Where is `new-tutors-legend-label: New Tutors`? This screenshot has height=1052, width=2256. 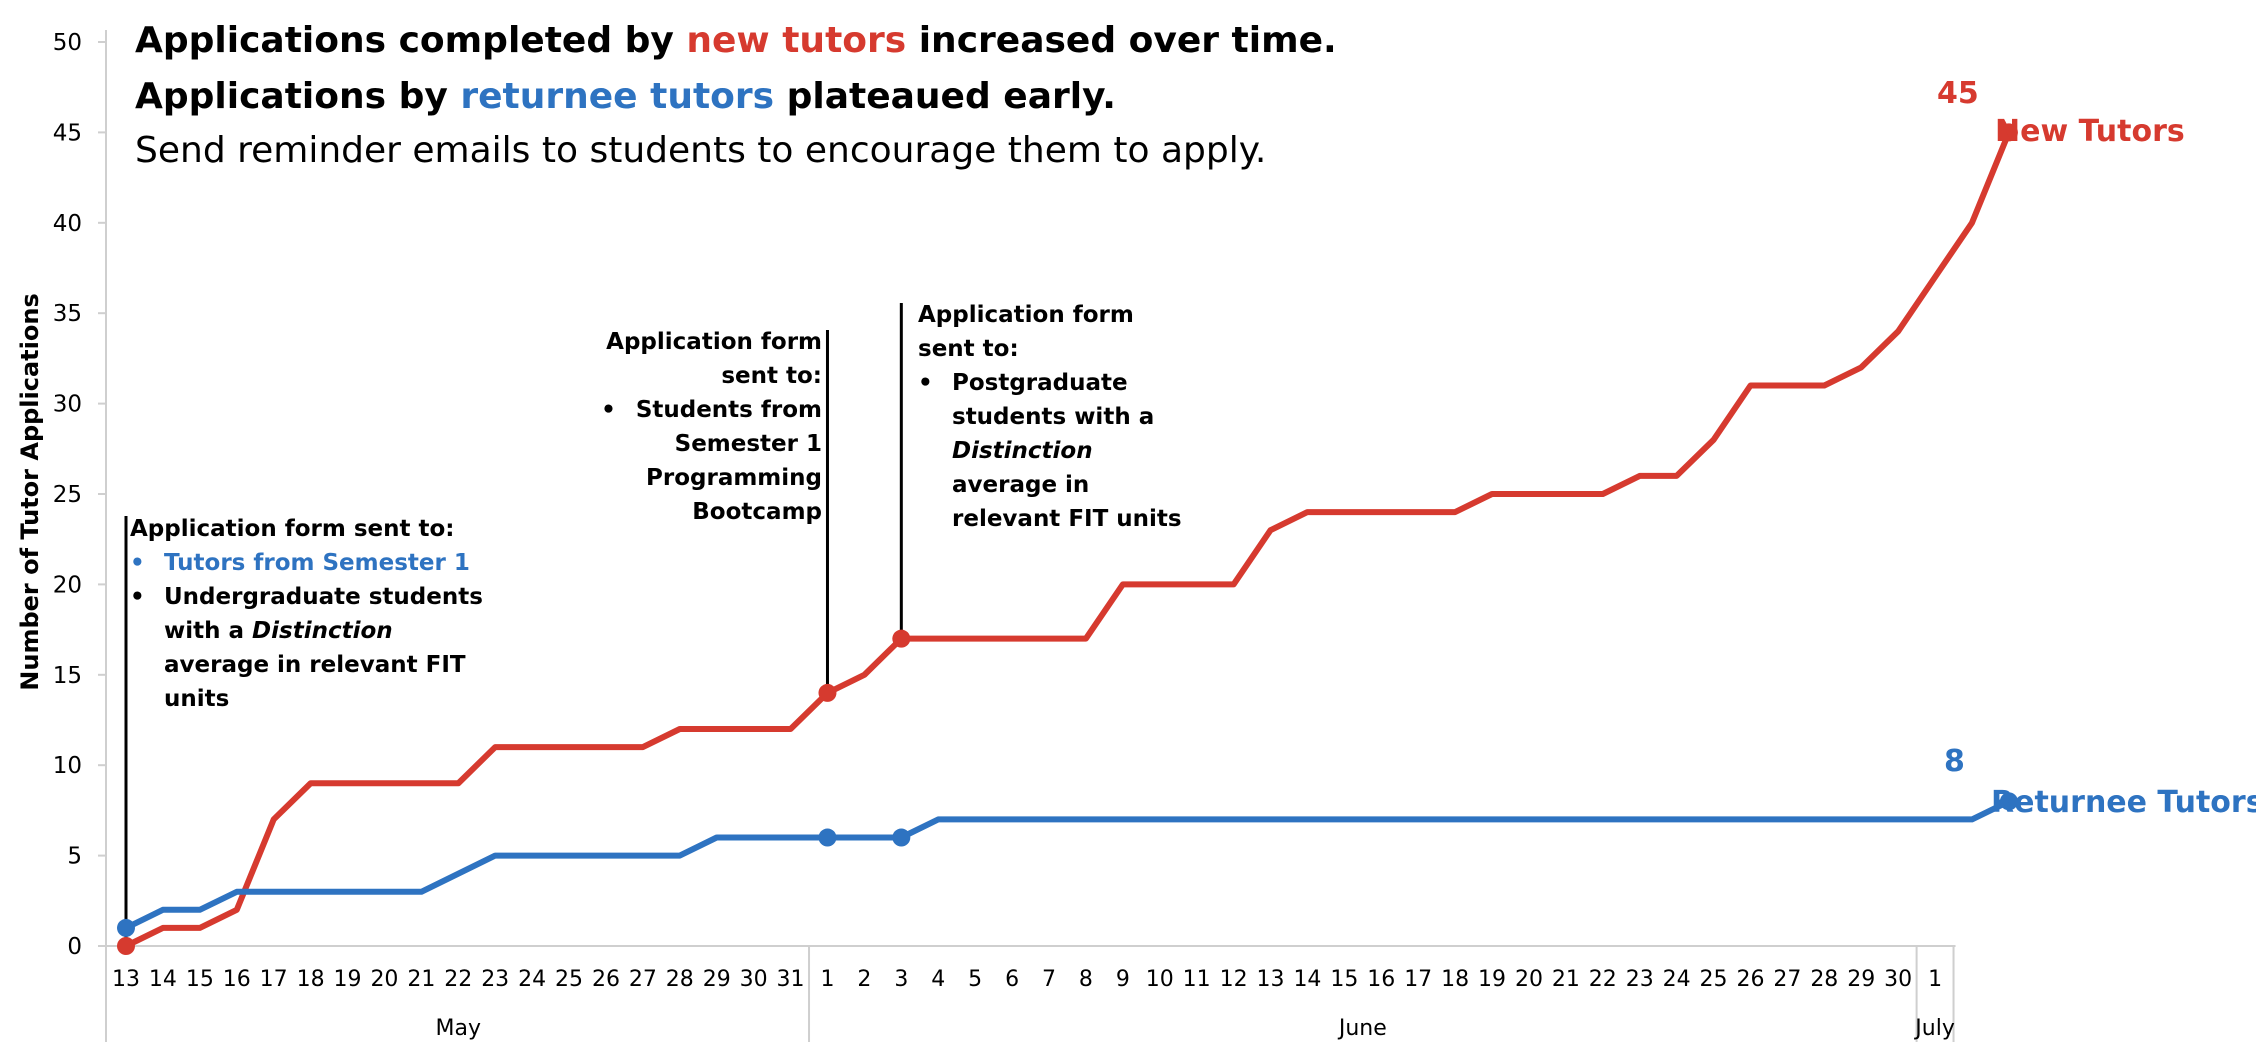
new-tutors-legend-label: New Tutors is located at coordinates (2090, 131).